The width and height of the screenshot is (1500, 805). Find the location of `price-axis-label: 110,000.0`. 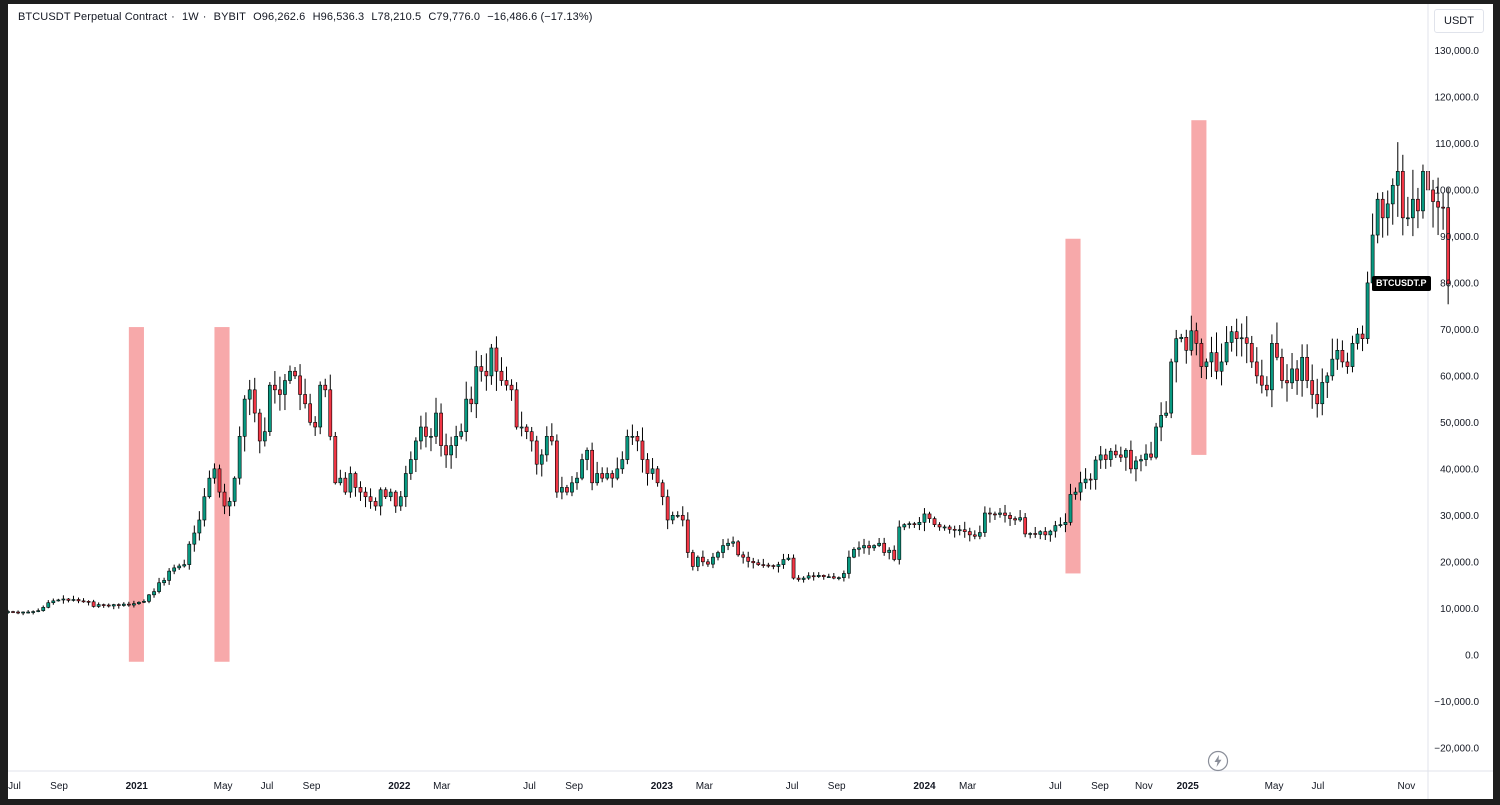

price-axis-label: 110,000.0 is located at coordinates (1457, 144).